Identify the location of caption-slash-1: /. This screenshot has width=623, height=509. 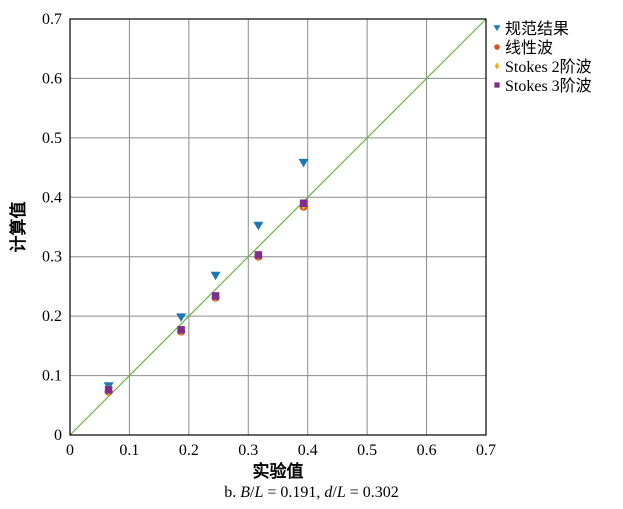
(252, 492).